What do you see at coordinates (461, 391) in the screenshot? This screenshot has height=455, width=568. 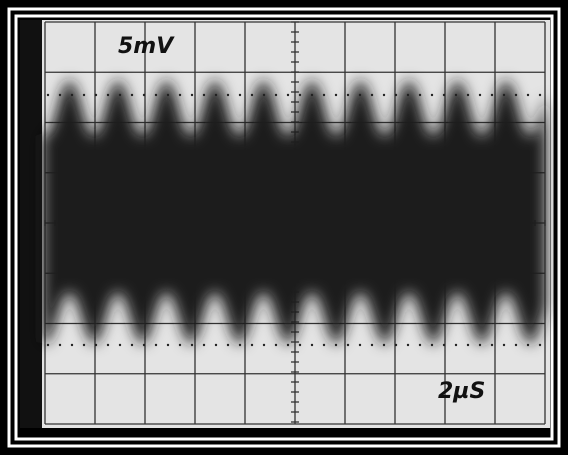 I see `time-scale-label: 2µS` at bounding box center [461, 391].